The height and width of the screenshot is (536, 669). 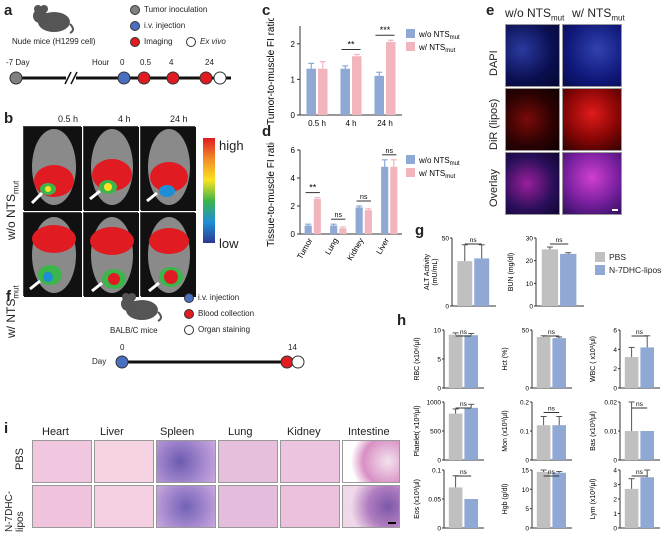 What do you see at coordinates (494, 188) in the screenshot?
I see `e-row-label-overlay: Overlay` at bounding box center [494, 188].